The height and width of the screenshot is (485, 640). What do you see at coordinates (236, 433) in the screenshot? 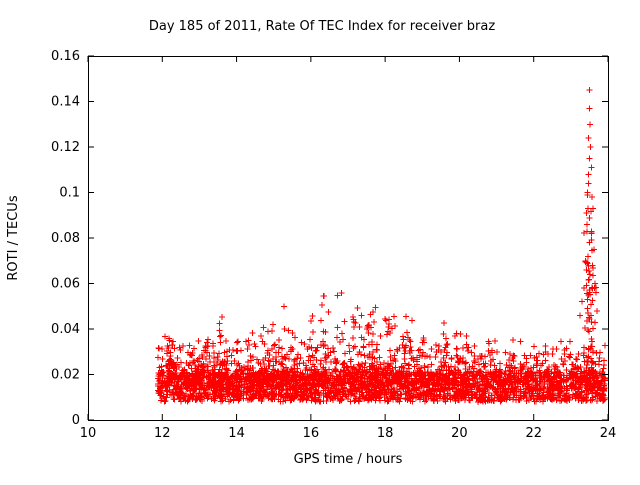
I see `x-tick-label: 14` at bounding box center [236, 433].